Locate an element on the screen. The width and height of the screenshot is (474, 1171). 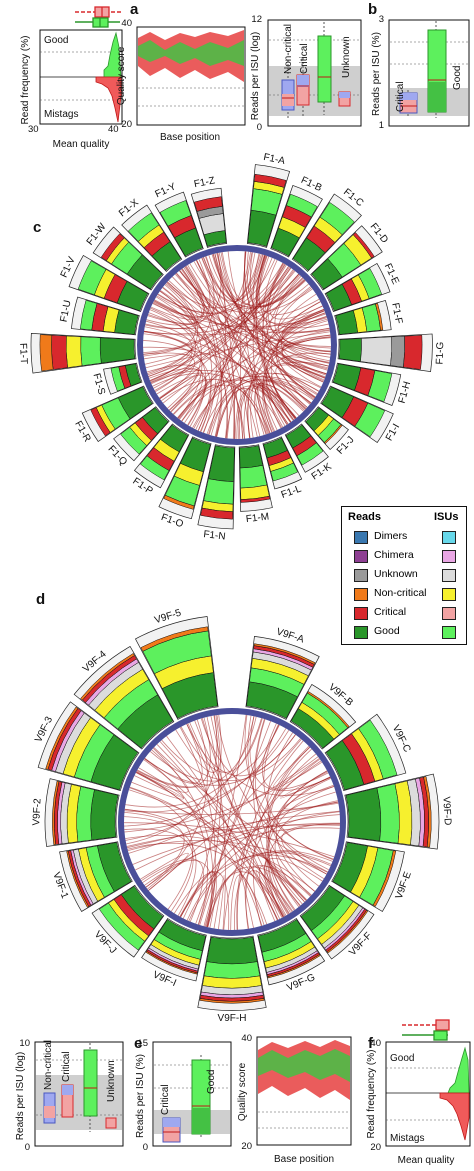
sector-v9f-h: V9F-H is located at coordinates (232, 979).